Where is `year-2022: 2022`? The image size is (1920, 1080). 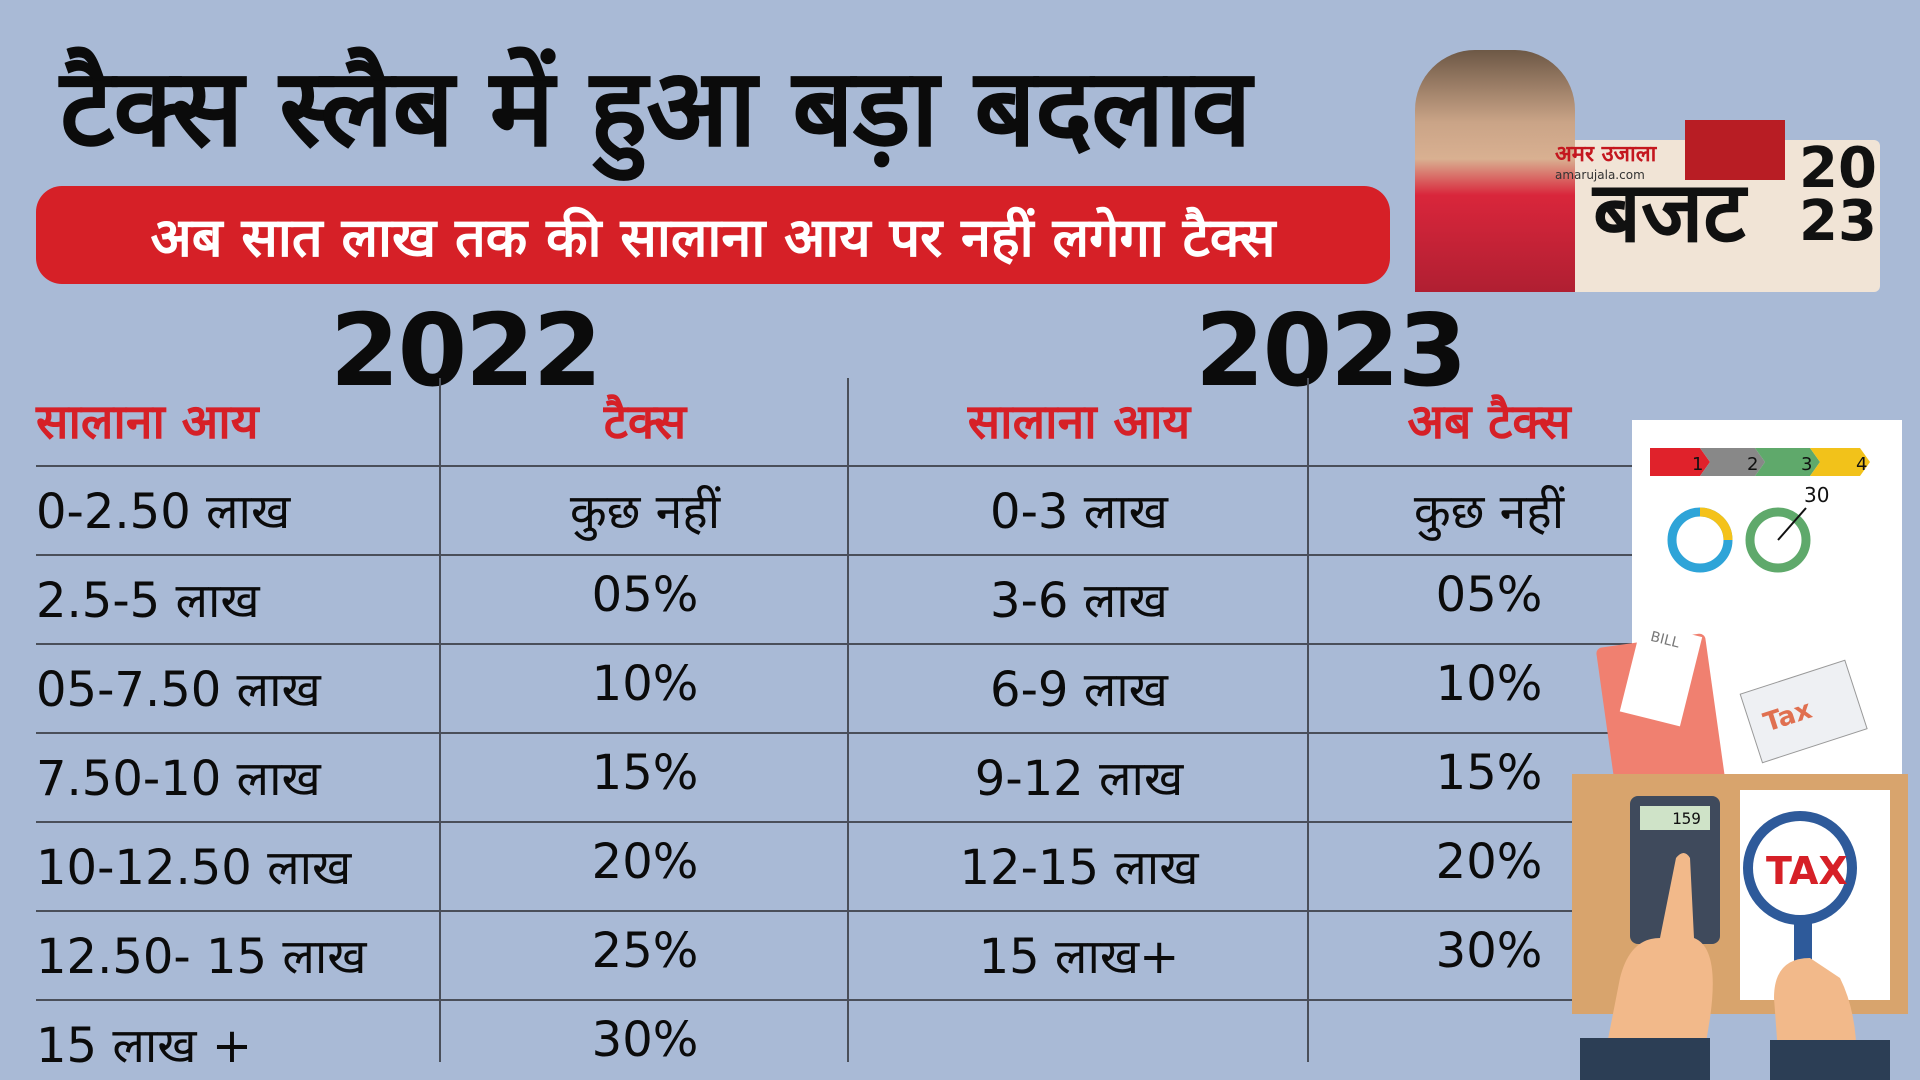
year-2022: 2022 is located at coordinates (466, 350).